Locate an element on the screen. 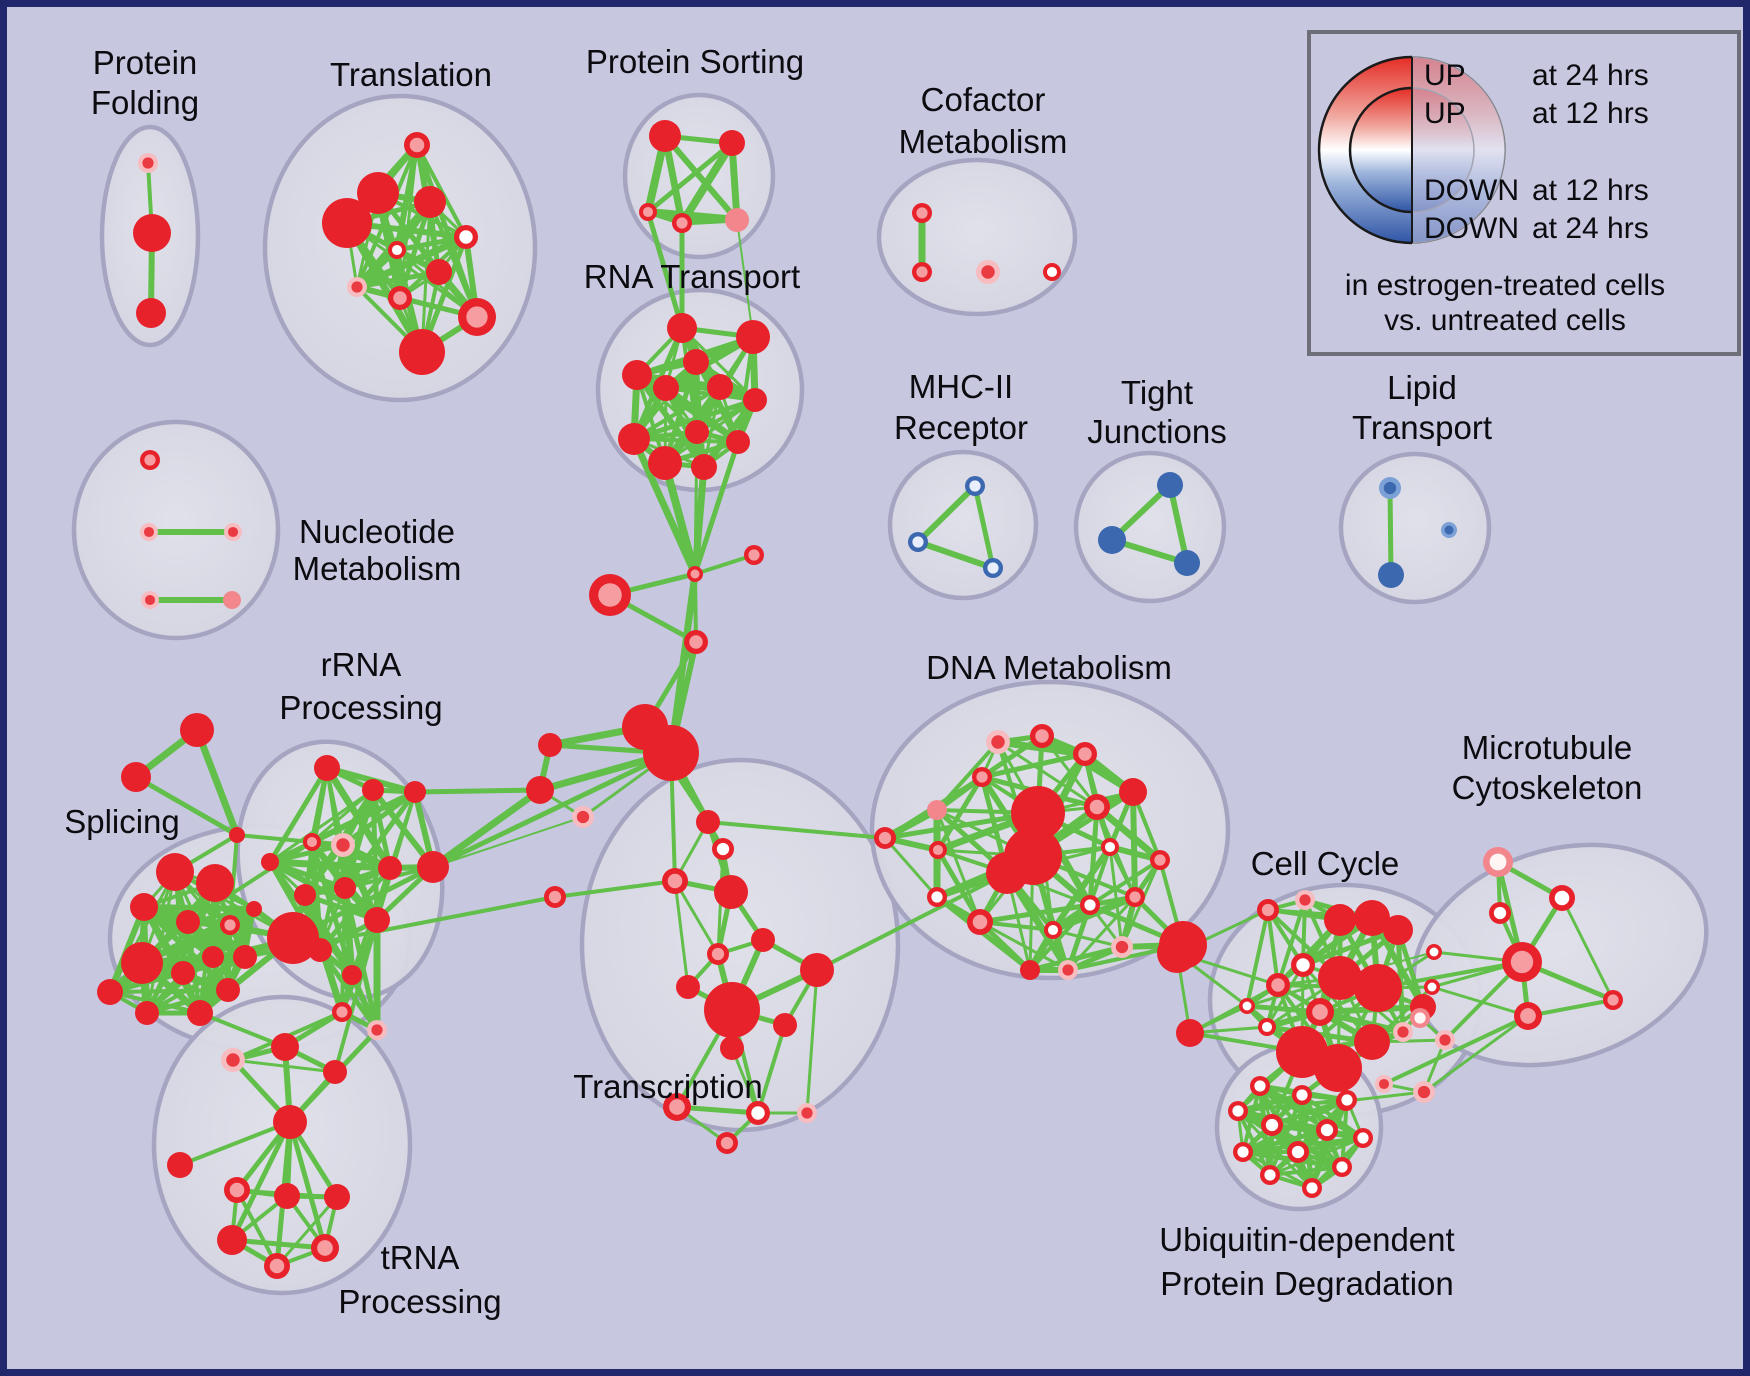 Image resolution: width=1750 pixels, height=1376 pixels. cluster-label-tc: Transcription is located at coordinates (668, 1086).